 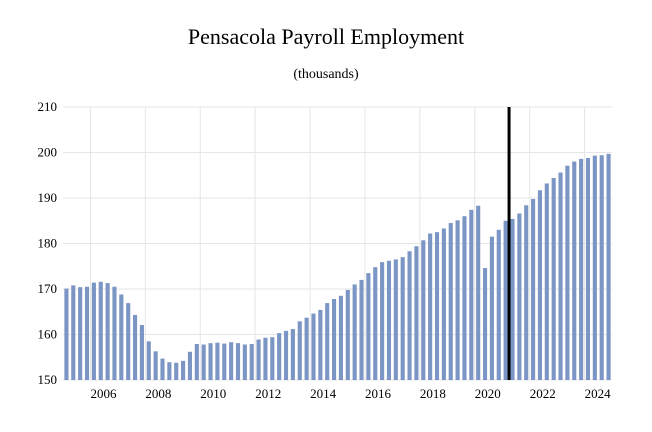 I want to click on x-tick-label: 2010, so click(x=213, y=393).